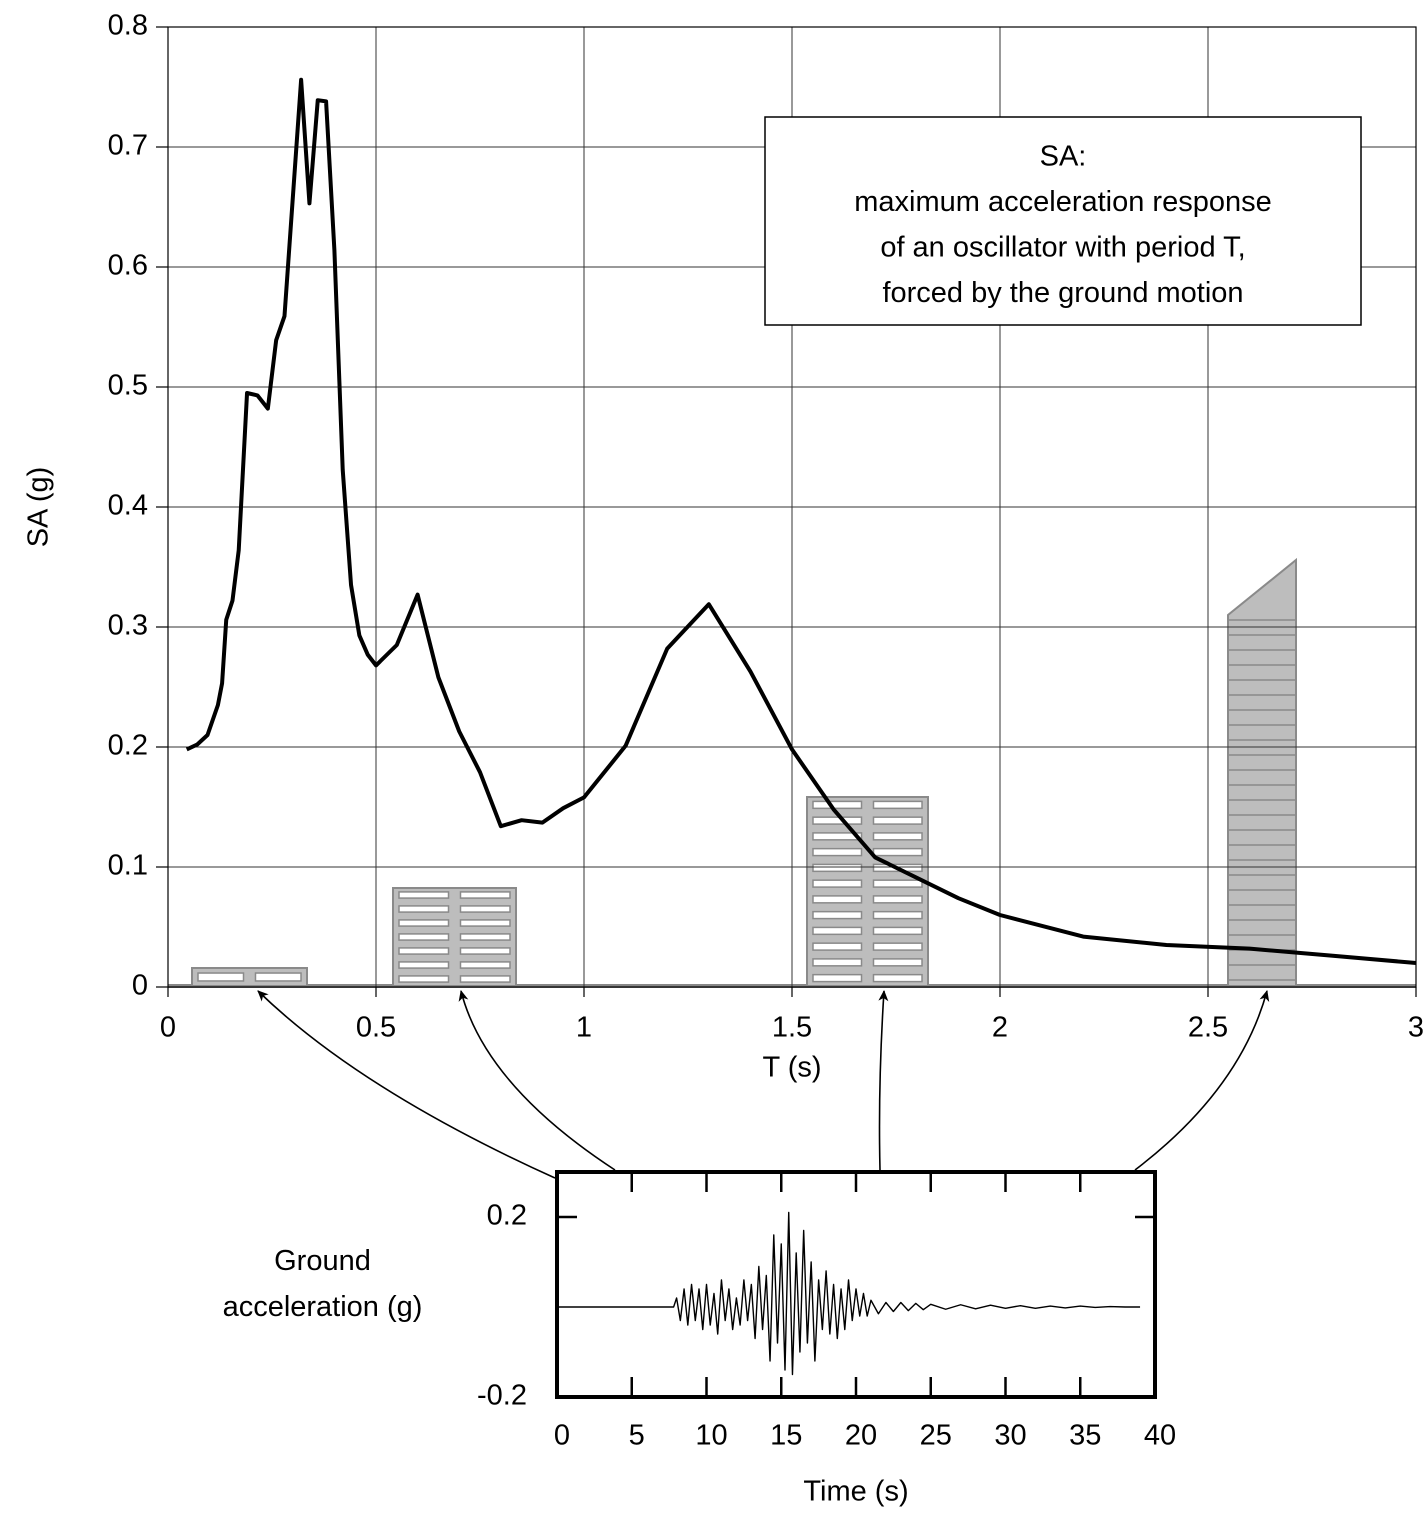 This screenshot has height=1513, width=1426. What do you see at coordinates (1160, 1436) in the screenshot?
I see `x-tick-label: 40` at bounding box center [1160, 1436].